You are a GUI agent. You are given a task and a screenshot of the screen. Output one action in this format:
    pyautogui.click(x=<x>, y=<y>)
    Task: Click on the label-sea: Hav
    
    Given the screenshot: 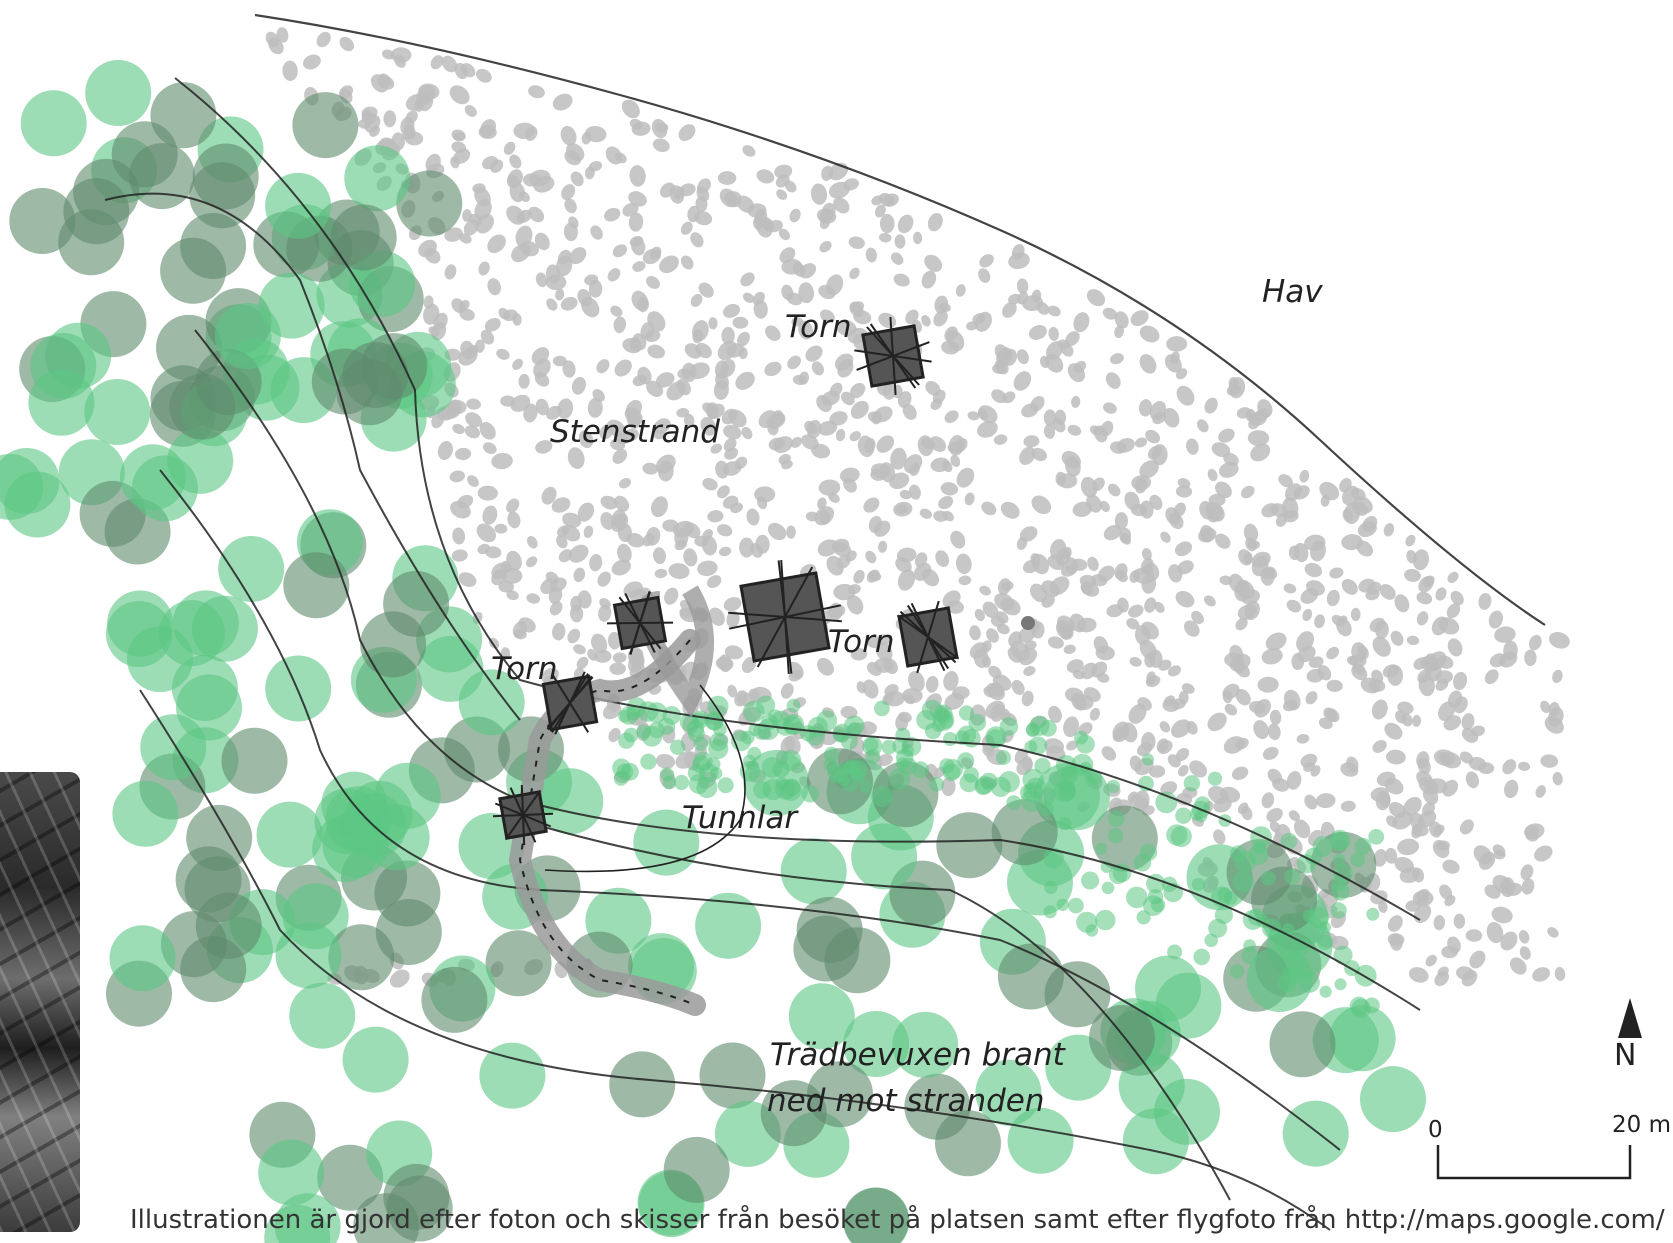 What is the action you would take?
    pyautogui.click(x=1292, y=292)
    